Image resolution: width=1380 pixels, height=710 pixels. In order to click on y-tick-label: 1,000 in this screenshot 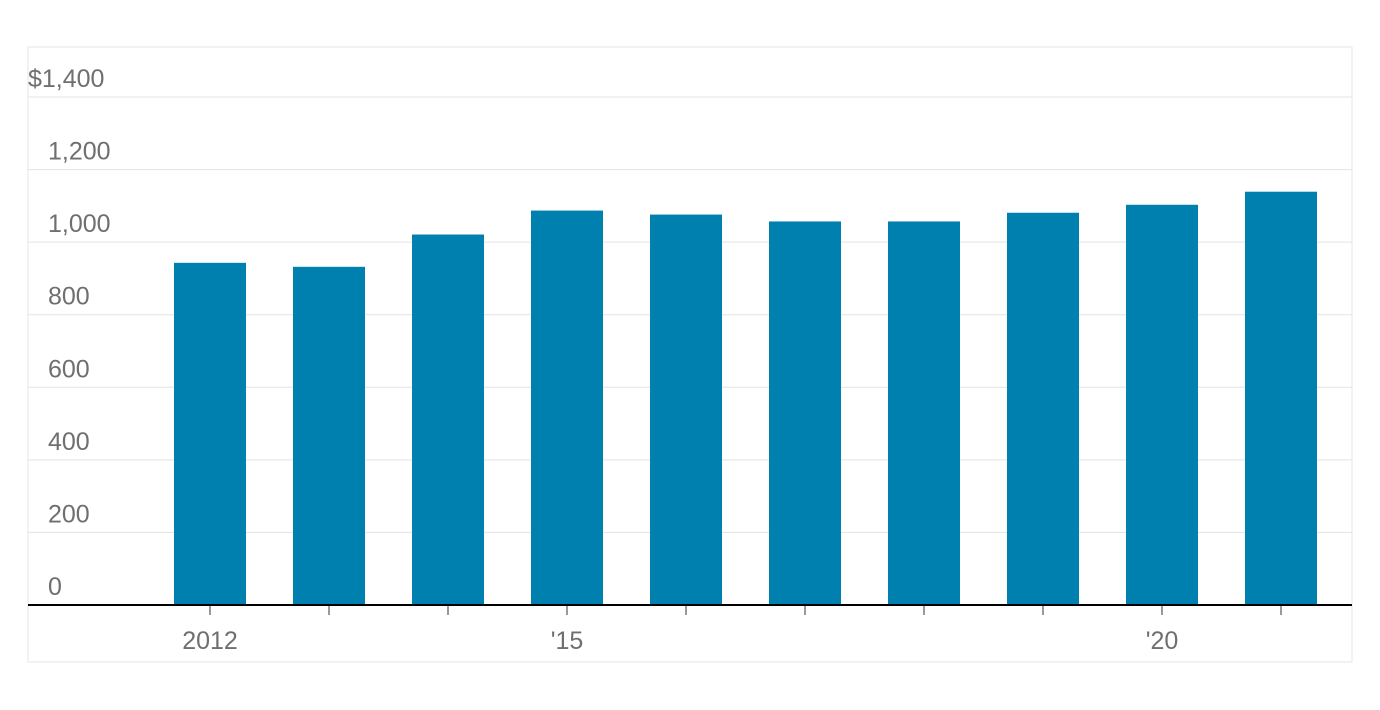, I will do `click(79, 224)`.